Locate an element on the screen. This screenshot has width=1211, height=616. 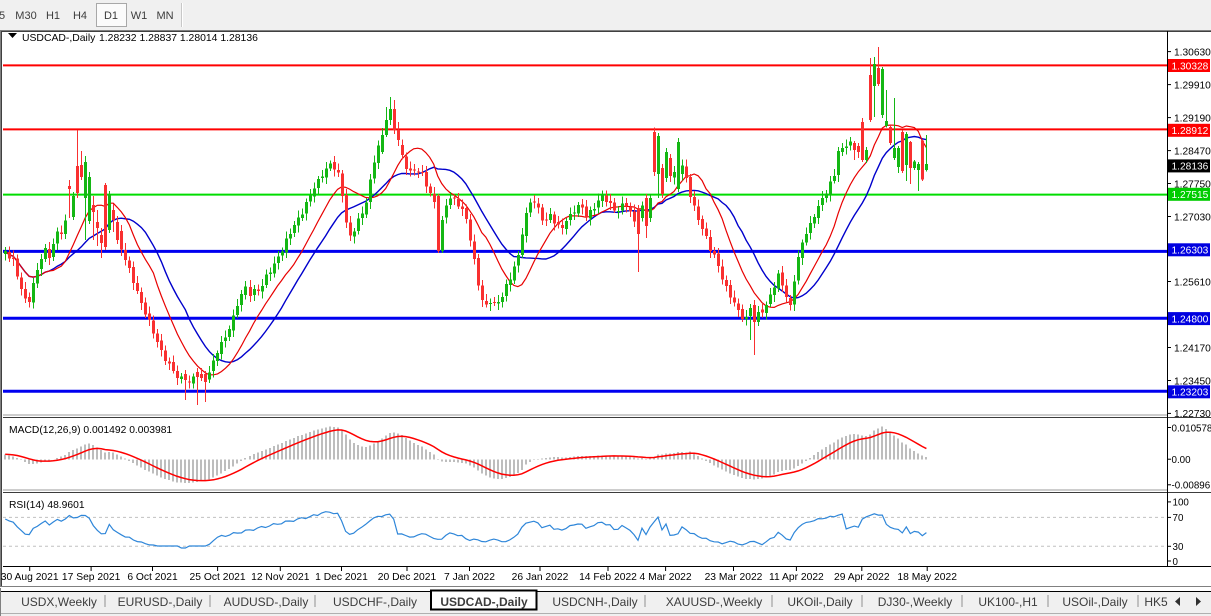
svg-text:MACD(12,26,9) 0.001492 0.00398: MACD(12,26,9) 0.001492 0.003981 is located at coordinates (90, 430).